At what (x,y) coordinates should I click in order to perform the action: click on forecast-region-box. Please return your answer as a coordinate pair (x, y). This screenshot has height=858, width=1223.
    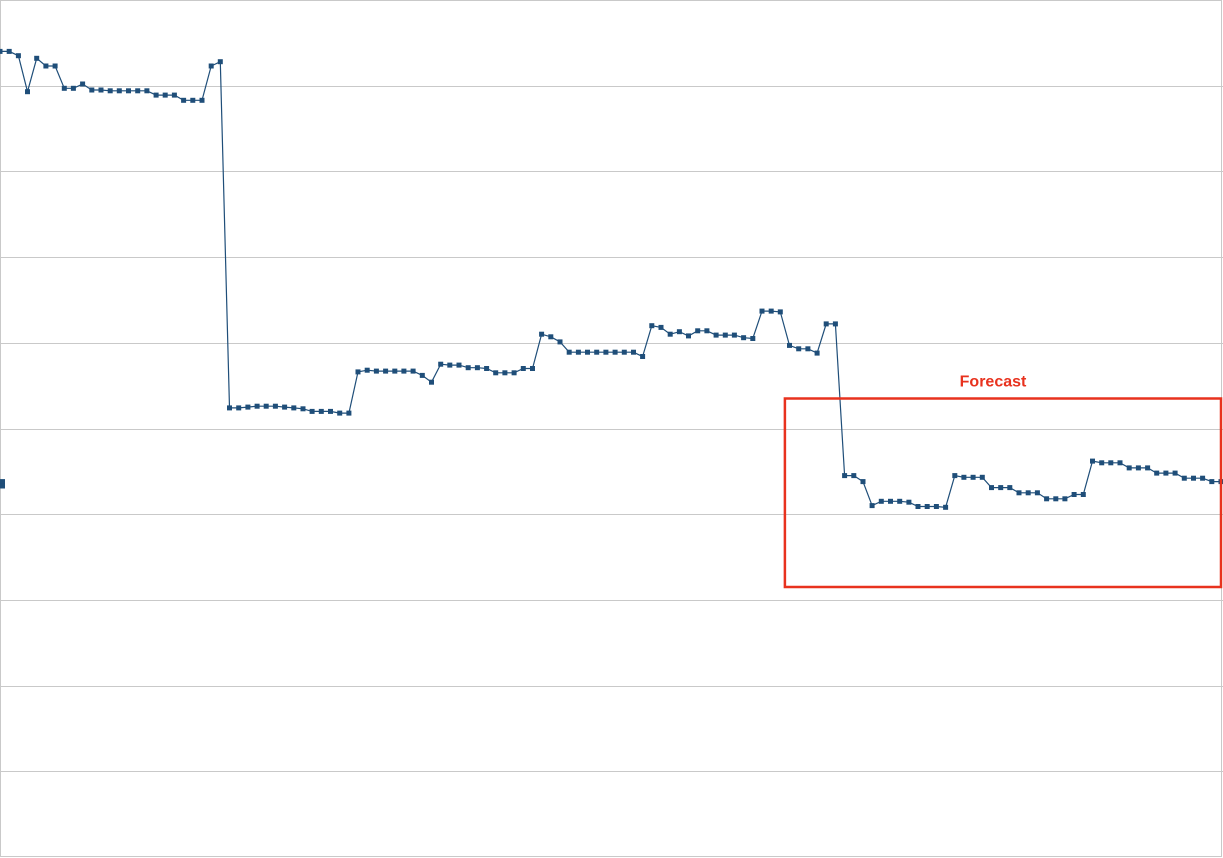
    Looking at the image, I should click on (1003, 493).